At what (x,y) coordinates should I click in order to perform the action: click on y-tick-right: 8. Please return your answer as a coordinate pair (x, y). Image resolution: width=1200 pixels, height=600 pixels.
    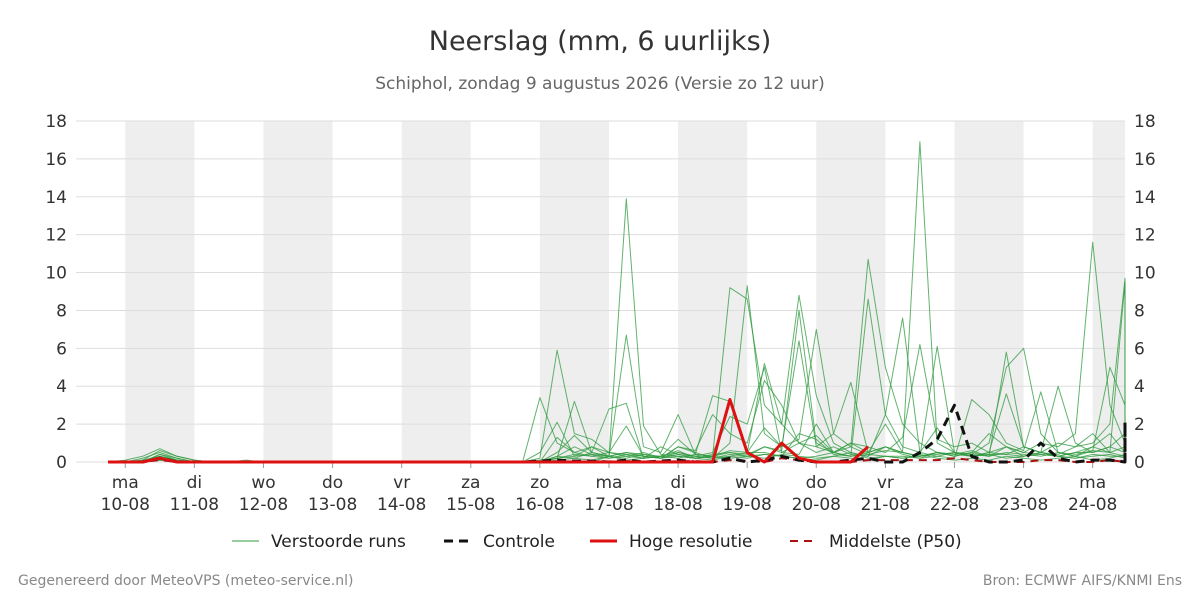
    Looking at the image, I should click on (1139, 311).